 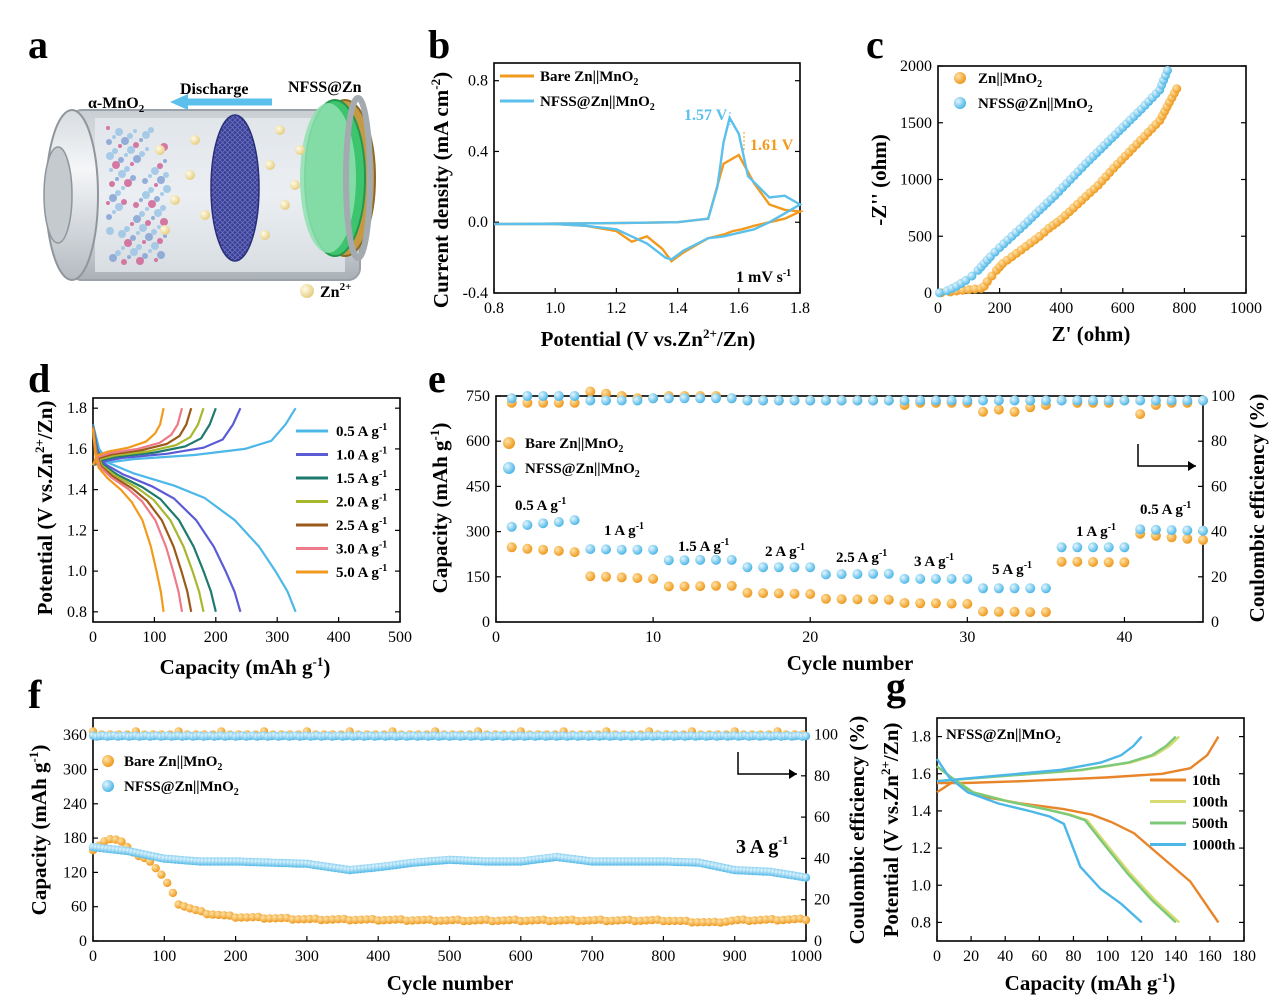 What do you see at coordinates (1142, 956) in the screenshot?
I see `panel-g-xtick-label: 120` at bounding box center [1142, 956].